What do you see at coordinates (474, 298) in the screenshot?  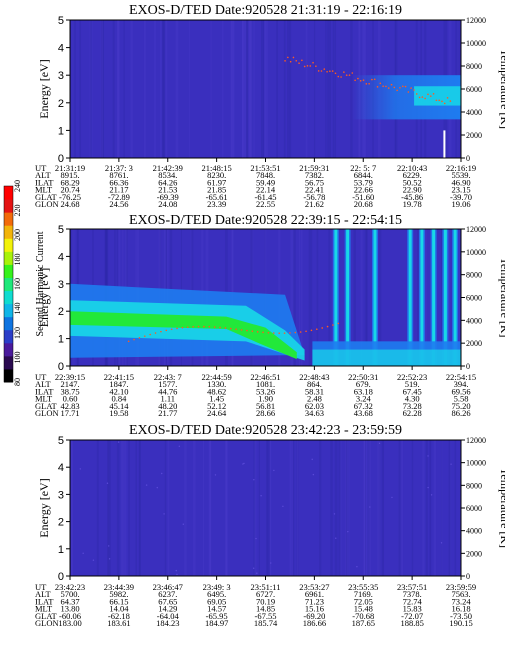 I see `y-right-tick-label: 6000` at bounding box center [474, 298].